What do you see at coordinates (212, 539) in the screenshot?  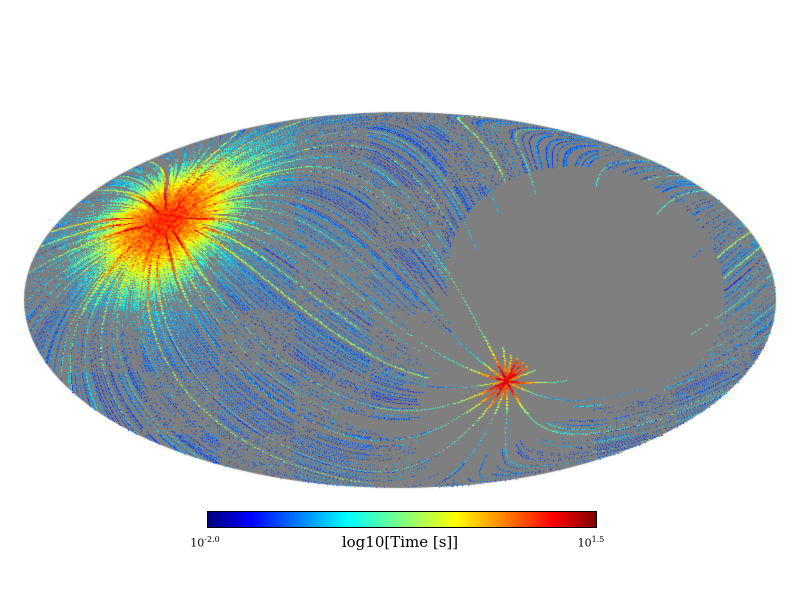 I see `colorbar-tick-min-exp: -2.0` at bounding box center [212, 539].